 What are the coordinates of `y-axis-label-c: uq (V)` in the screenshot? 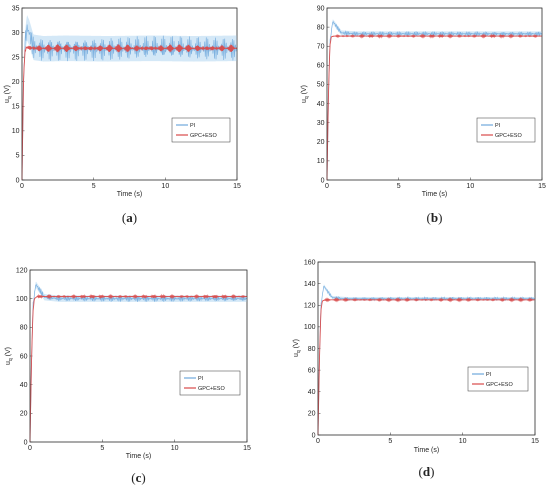 It's located at (9, 356).